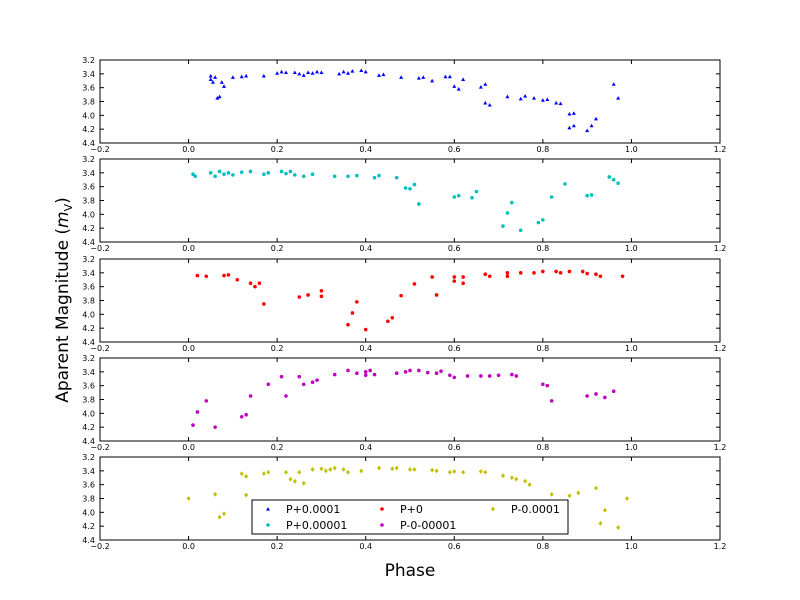  Describe the element at coordinates (63, 219) in the screenshot. I see `y-axis-title-math: m` at that location.